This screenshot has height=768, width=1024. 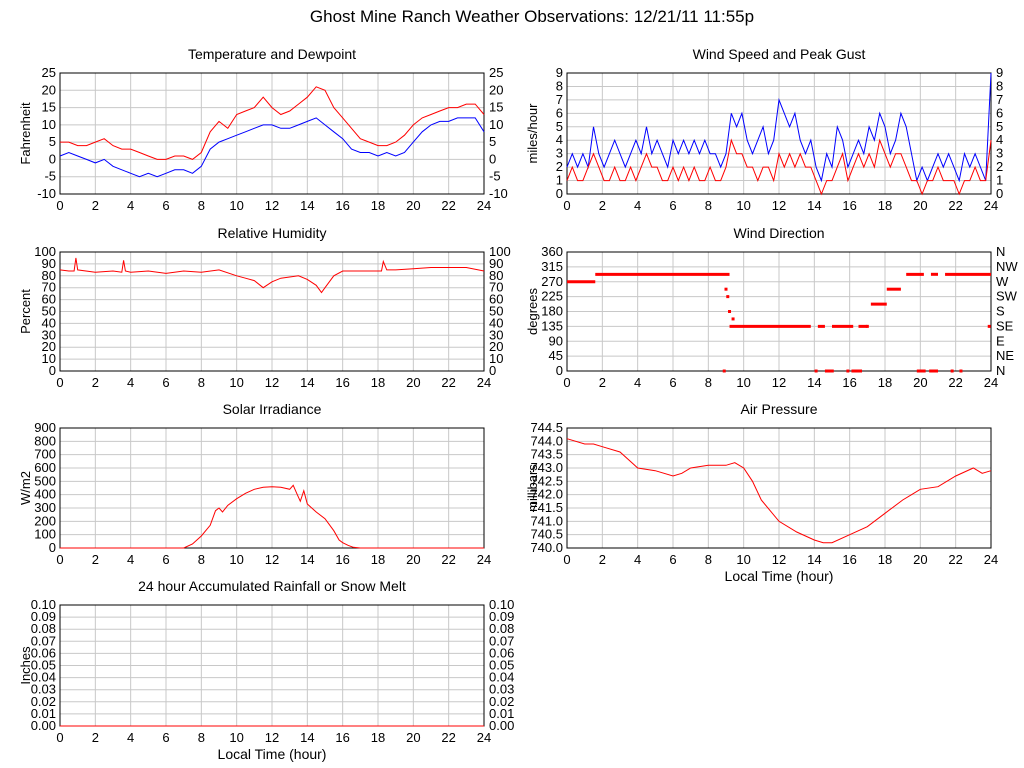 I want to click on y-tick-label: 600, so click(x=45, y=467).